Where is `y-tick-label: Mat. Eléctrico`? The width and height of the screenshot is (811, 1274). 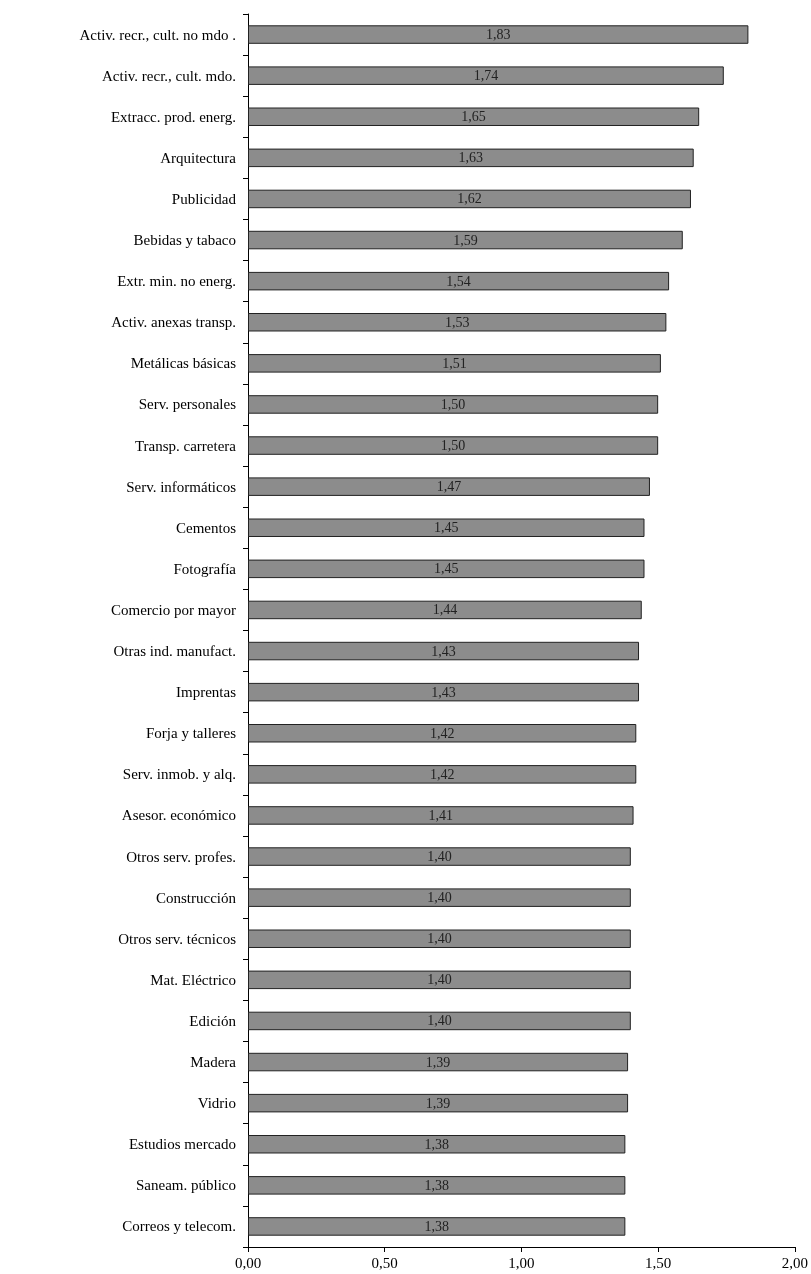 y-tick-label: Mat. Eléctrico is located at coordinates (193, 979).